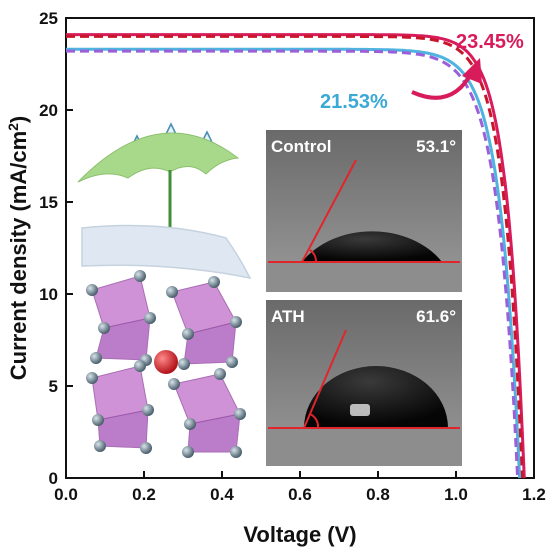  Describe the element at coordinates (378, 494) in the screenshot. I see `x-tick-label: 0.8` at that location.